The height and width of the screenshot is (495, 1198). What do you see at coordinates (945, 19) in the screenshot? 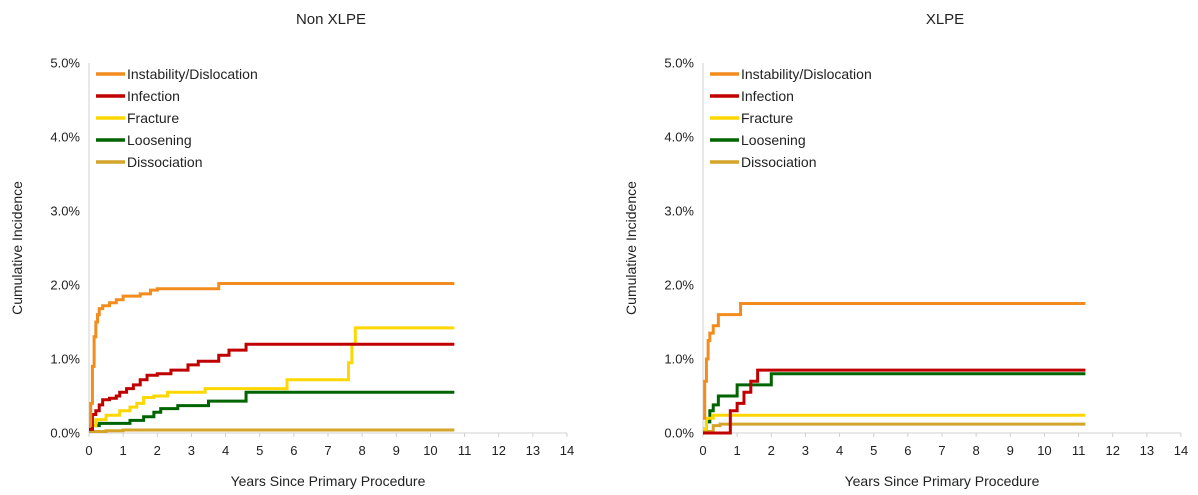
I see `chart-title: XLPE` at bounding box center [945, 19].